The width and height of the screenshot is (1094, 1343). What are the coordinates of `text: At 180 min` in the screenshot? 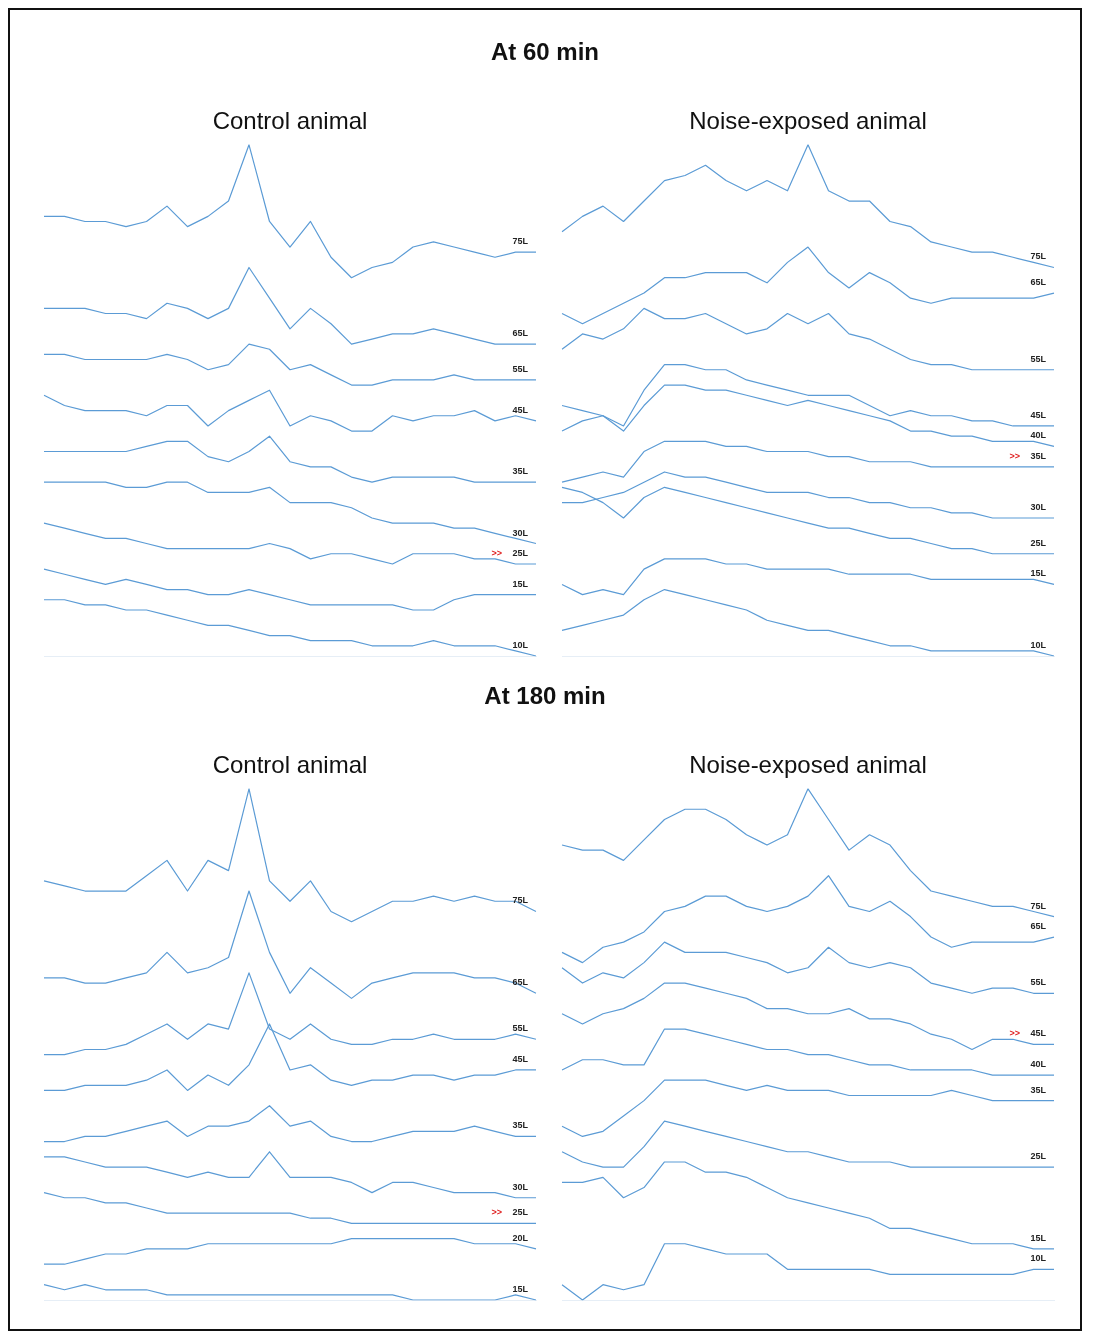 It's located at (545, 696).